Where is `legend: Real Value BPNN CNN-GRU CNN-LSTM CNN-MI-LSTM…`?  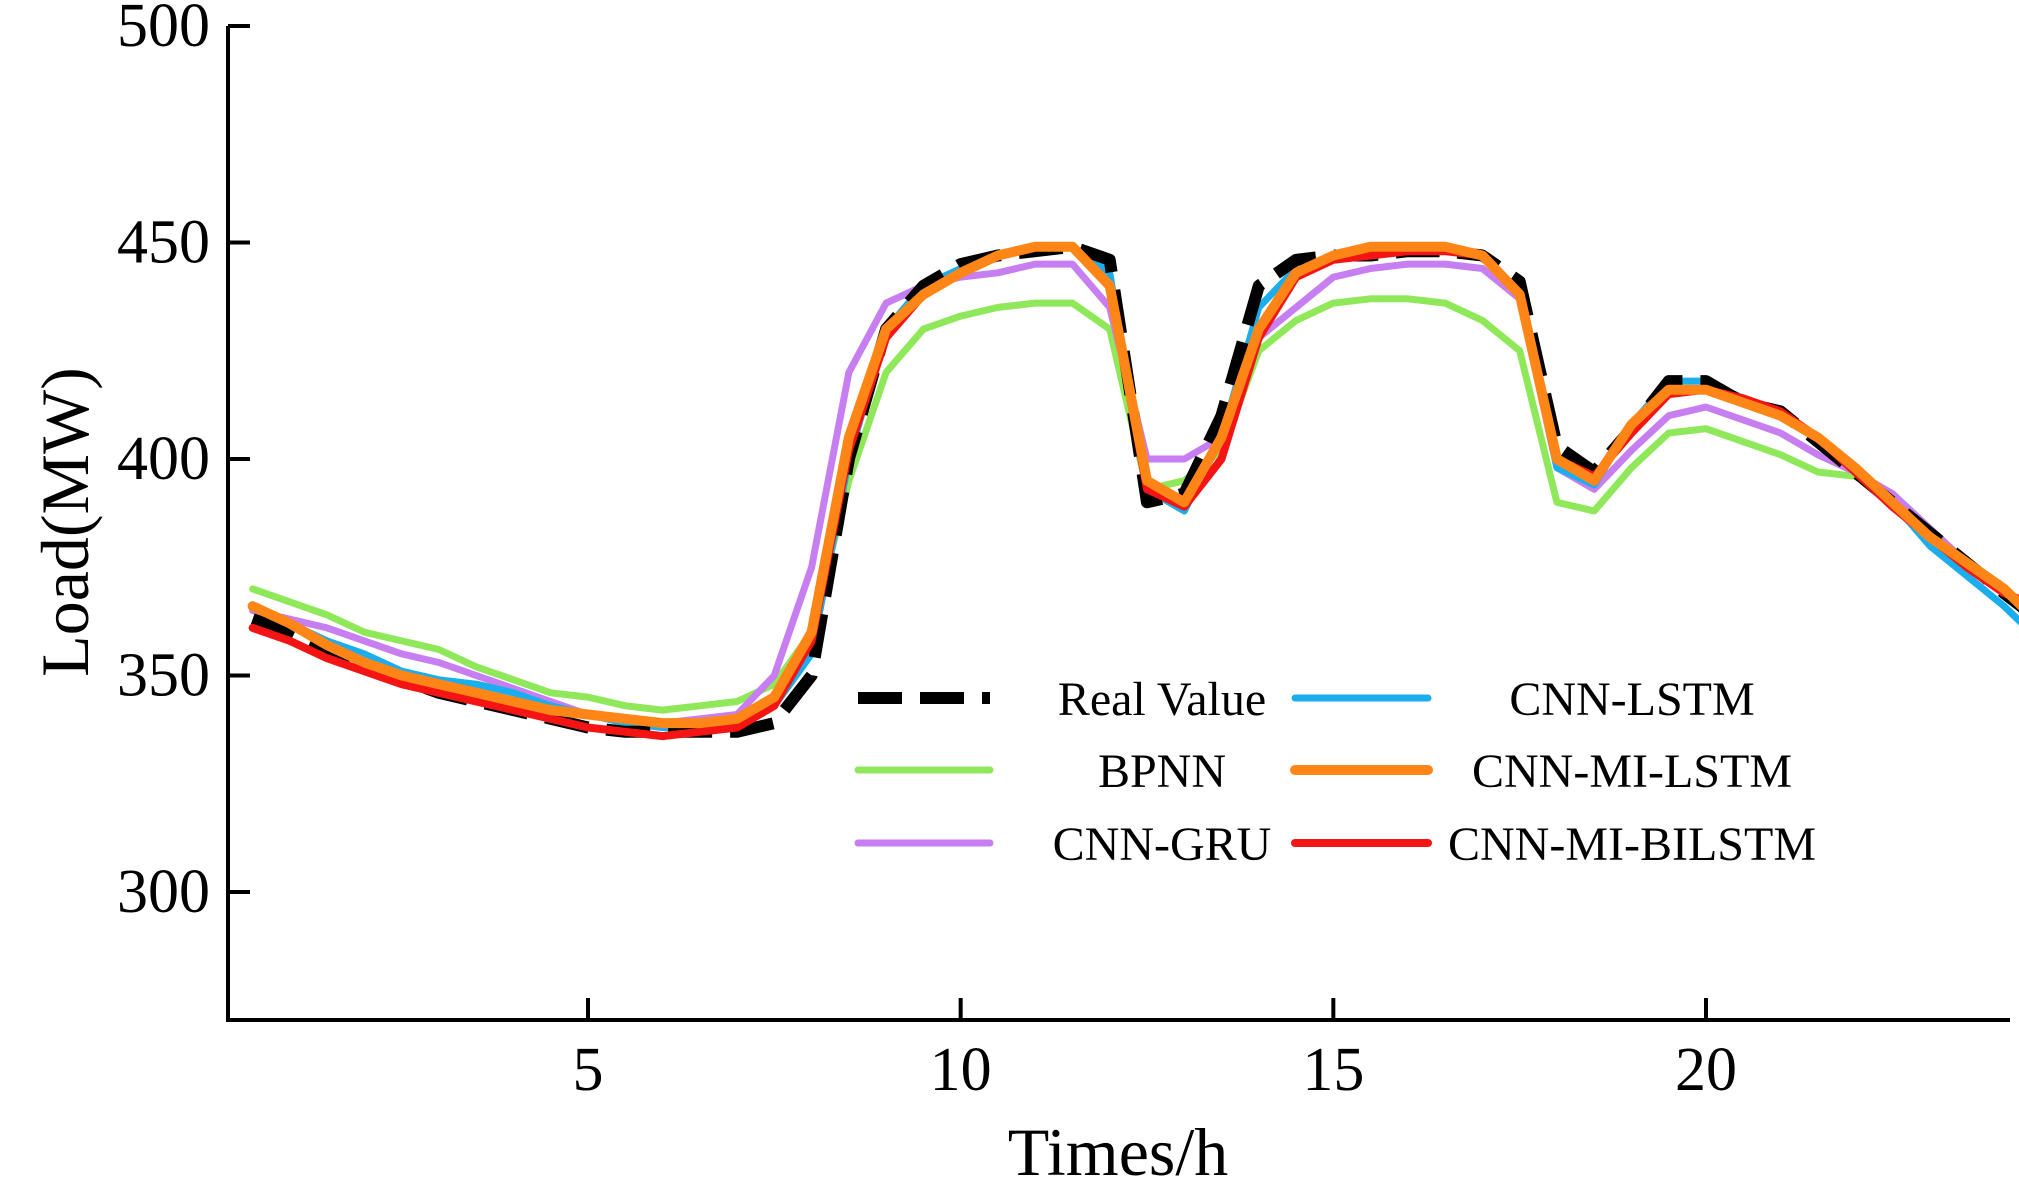
legend: Real Value BPNN CNN-GRU CNN-LSTM CNN-MI-LSTM… is located at coordinates (1335, 772).